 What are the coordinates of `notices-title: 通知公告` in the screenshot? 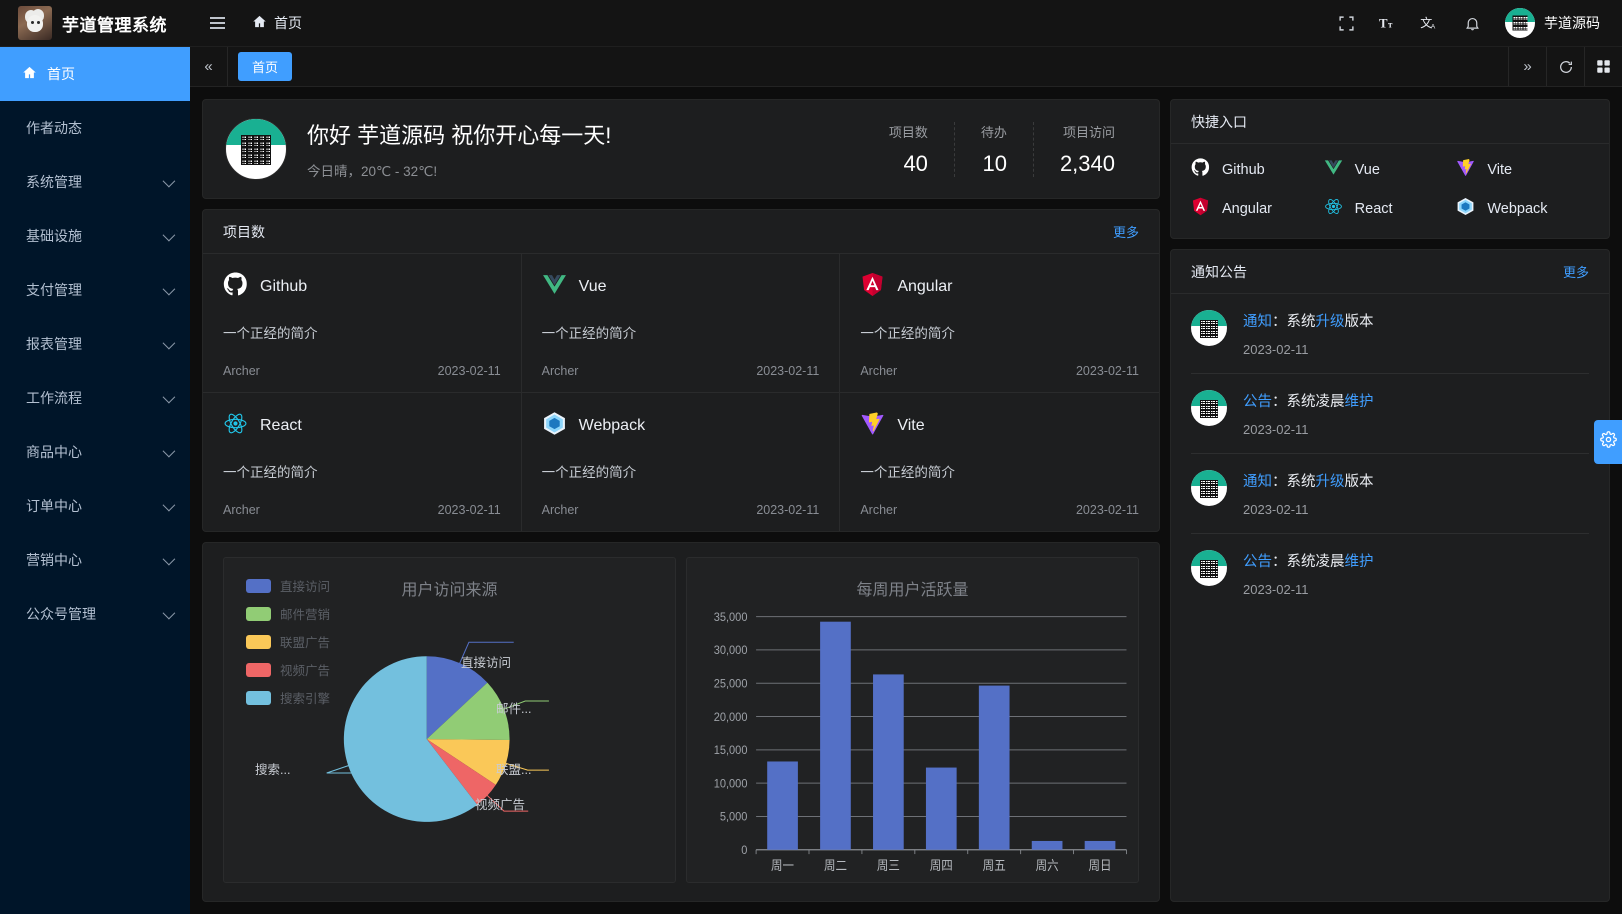 It's located at (1219, 271).